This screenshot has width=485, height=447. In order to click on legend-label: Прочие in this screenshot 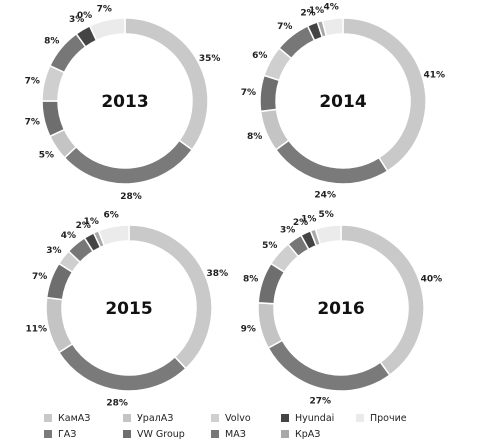, I will do `click(388, 418)`.